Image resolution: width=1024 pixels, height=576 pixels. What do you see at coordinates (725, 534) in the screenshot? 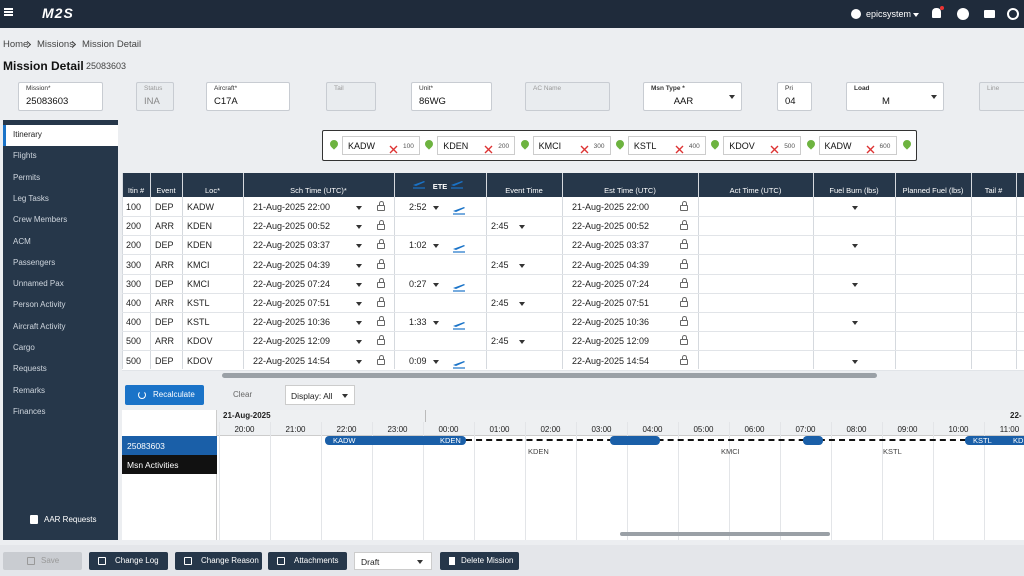
I see `timeline-scrollbar` at bounding box center [725, 534].